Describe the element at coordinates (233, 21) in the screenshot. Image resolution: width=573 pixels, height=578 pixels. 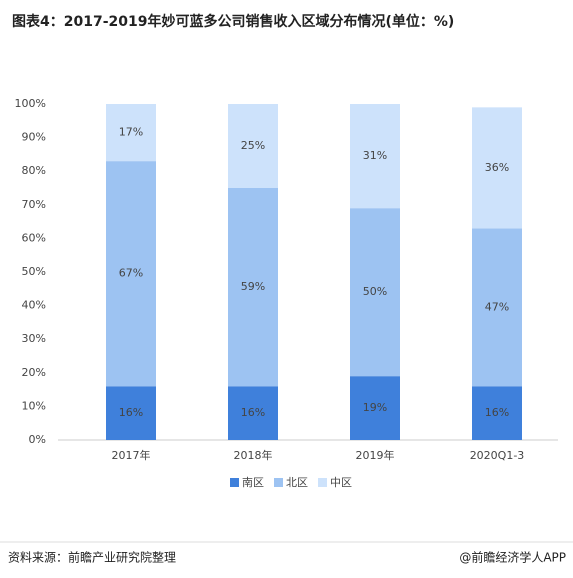
I see `chart-title: 图表4：2017-2019年妙可蓝多公司销售收入区域分布情况(单位：%)` at that location.